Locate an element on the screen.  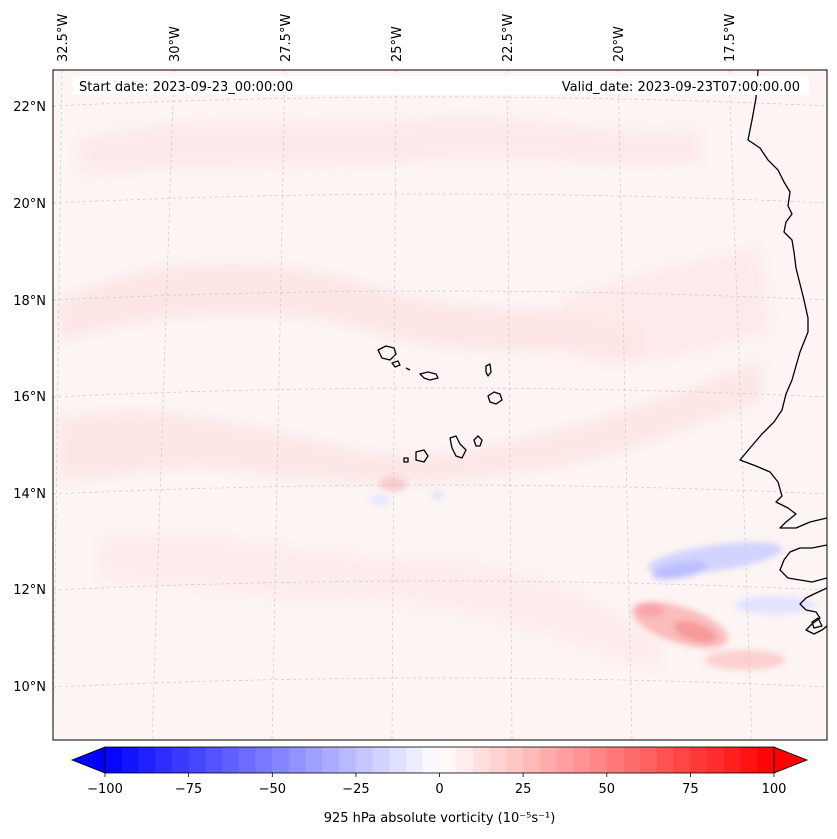
meridian-32-5W is located at coordinates (58, 405).